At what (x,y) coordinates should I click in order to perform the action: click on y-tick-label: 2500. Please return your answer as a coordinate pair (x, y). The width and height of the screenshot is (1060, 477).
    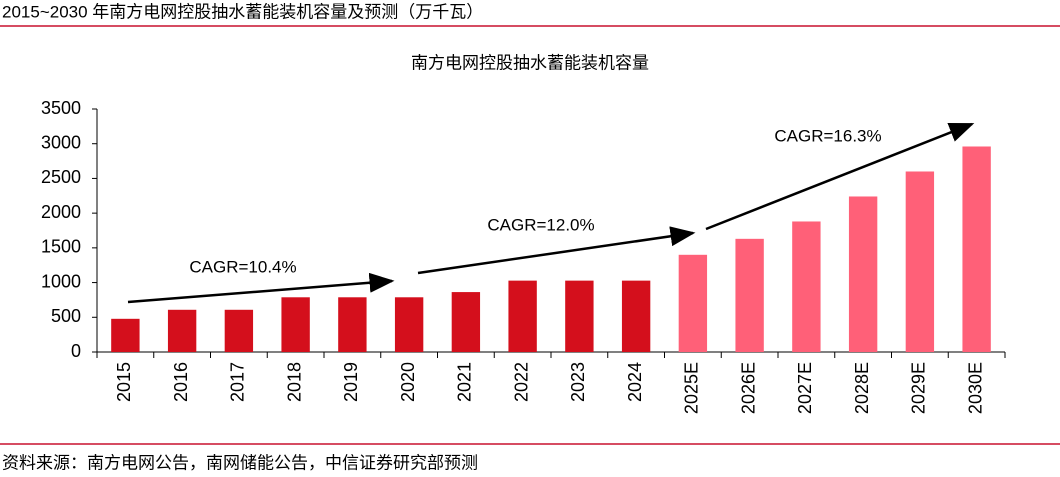
    Looking at the image, I should click on (61, 177).